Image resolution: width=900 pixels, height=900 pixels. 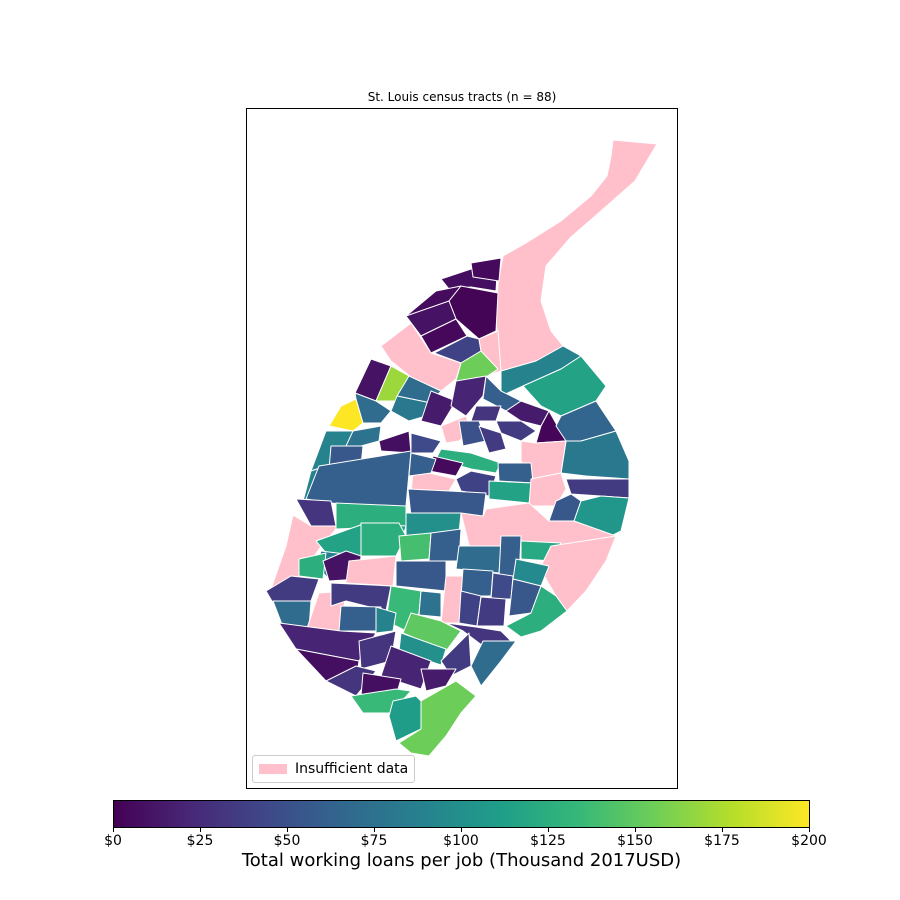 What do you see at coordinates (461, 814) in the screenshot?
I see `colorbar` at bounding box center [461, 814].